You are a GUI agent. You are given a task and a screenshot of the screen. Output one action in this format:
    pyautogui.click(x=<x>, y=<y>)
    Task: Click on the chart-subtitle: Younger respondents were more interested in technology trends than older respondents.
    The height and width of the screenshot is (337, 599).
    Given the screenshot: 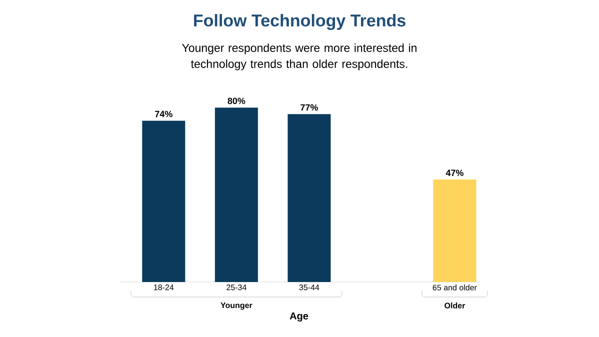 What is the action you would take?
    pyautogui.click(x=299, y=57)
    